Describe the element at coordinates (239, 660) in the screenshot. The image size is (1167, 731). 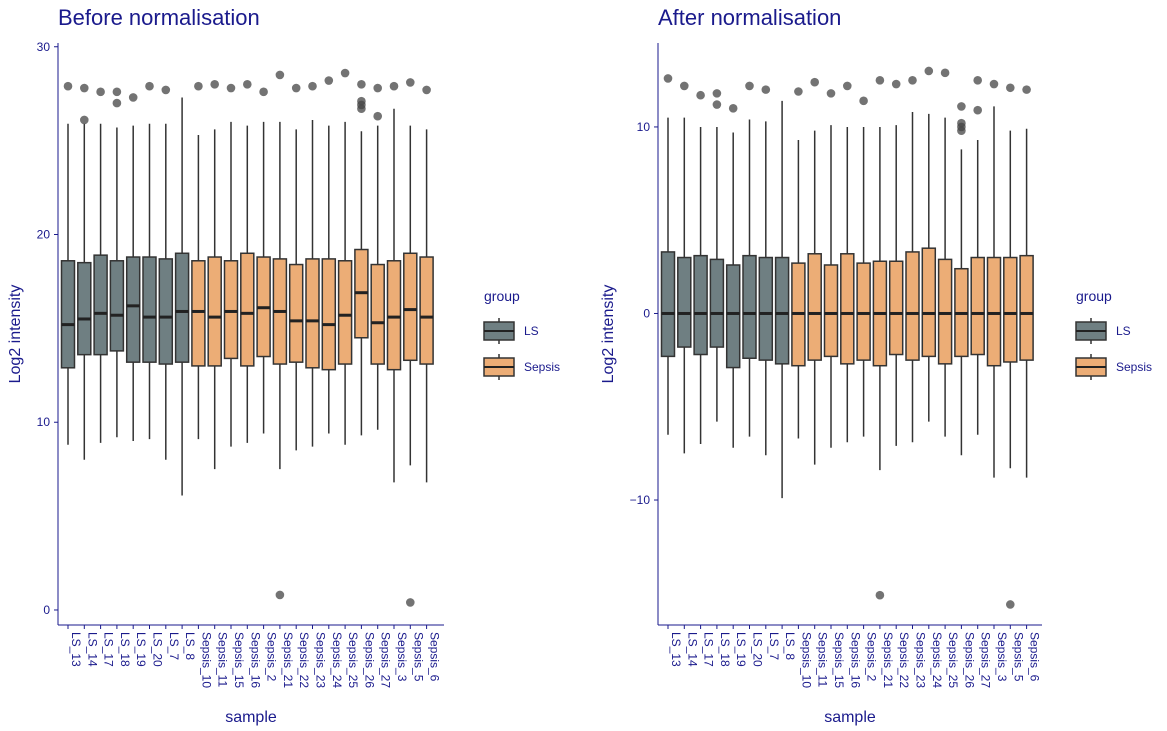
I see `x-tick-label: Sepsis_15` at that location.